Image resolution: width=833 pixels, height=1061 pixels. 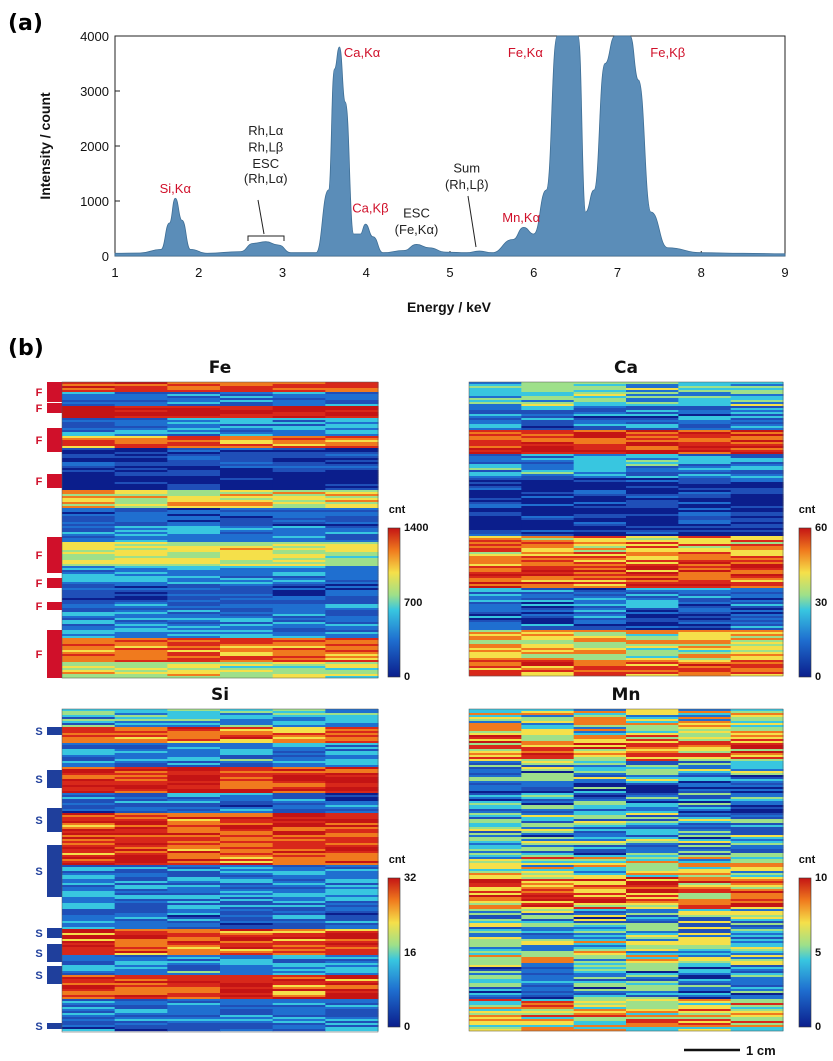 I want to click on scale-bar-label: 1 cm, so click(x=761, y=1050).